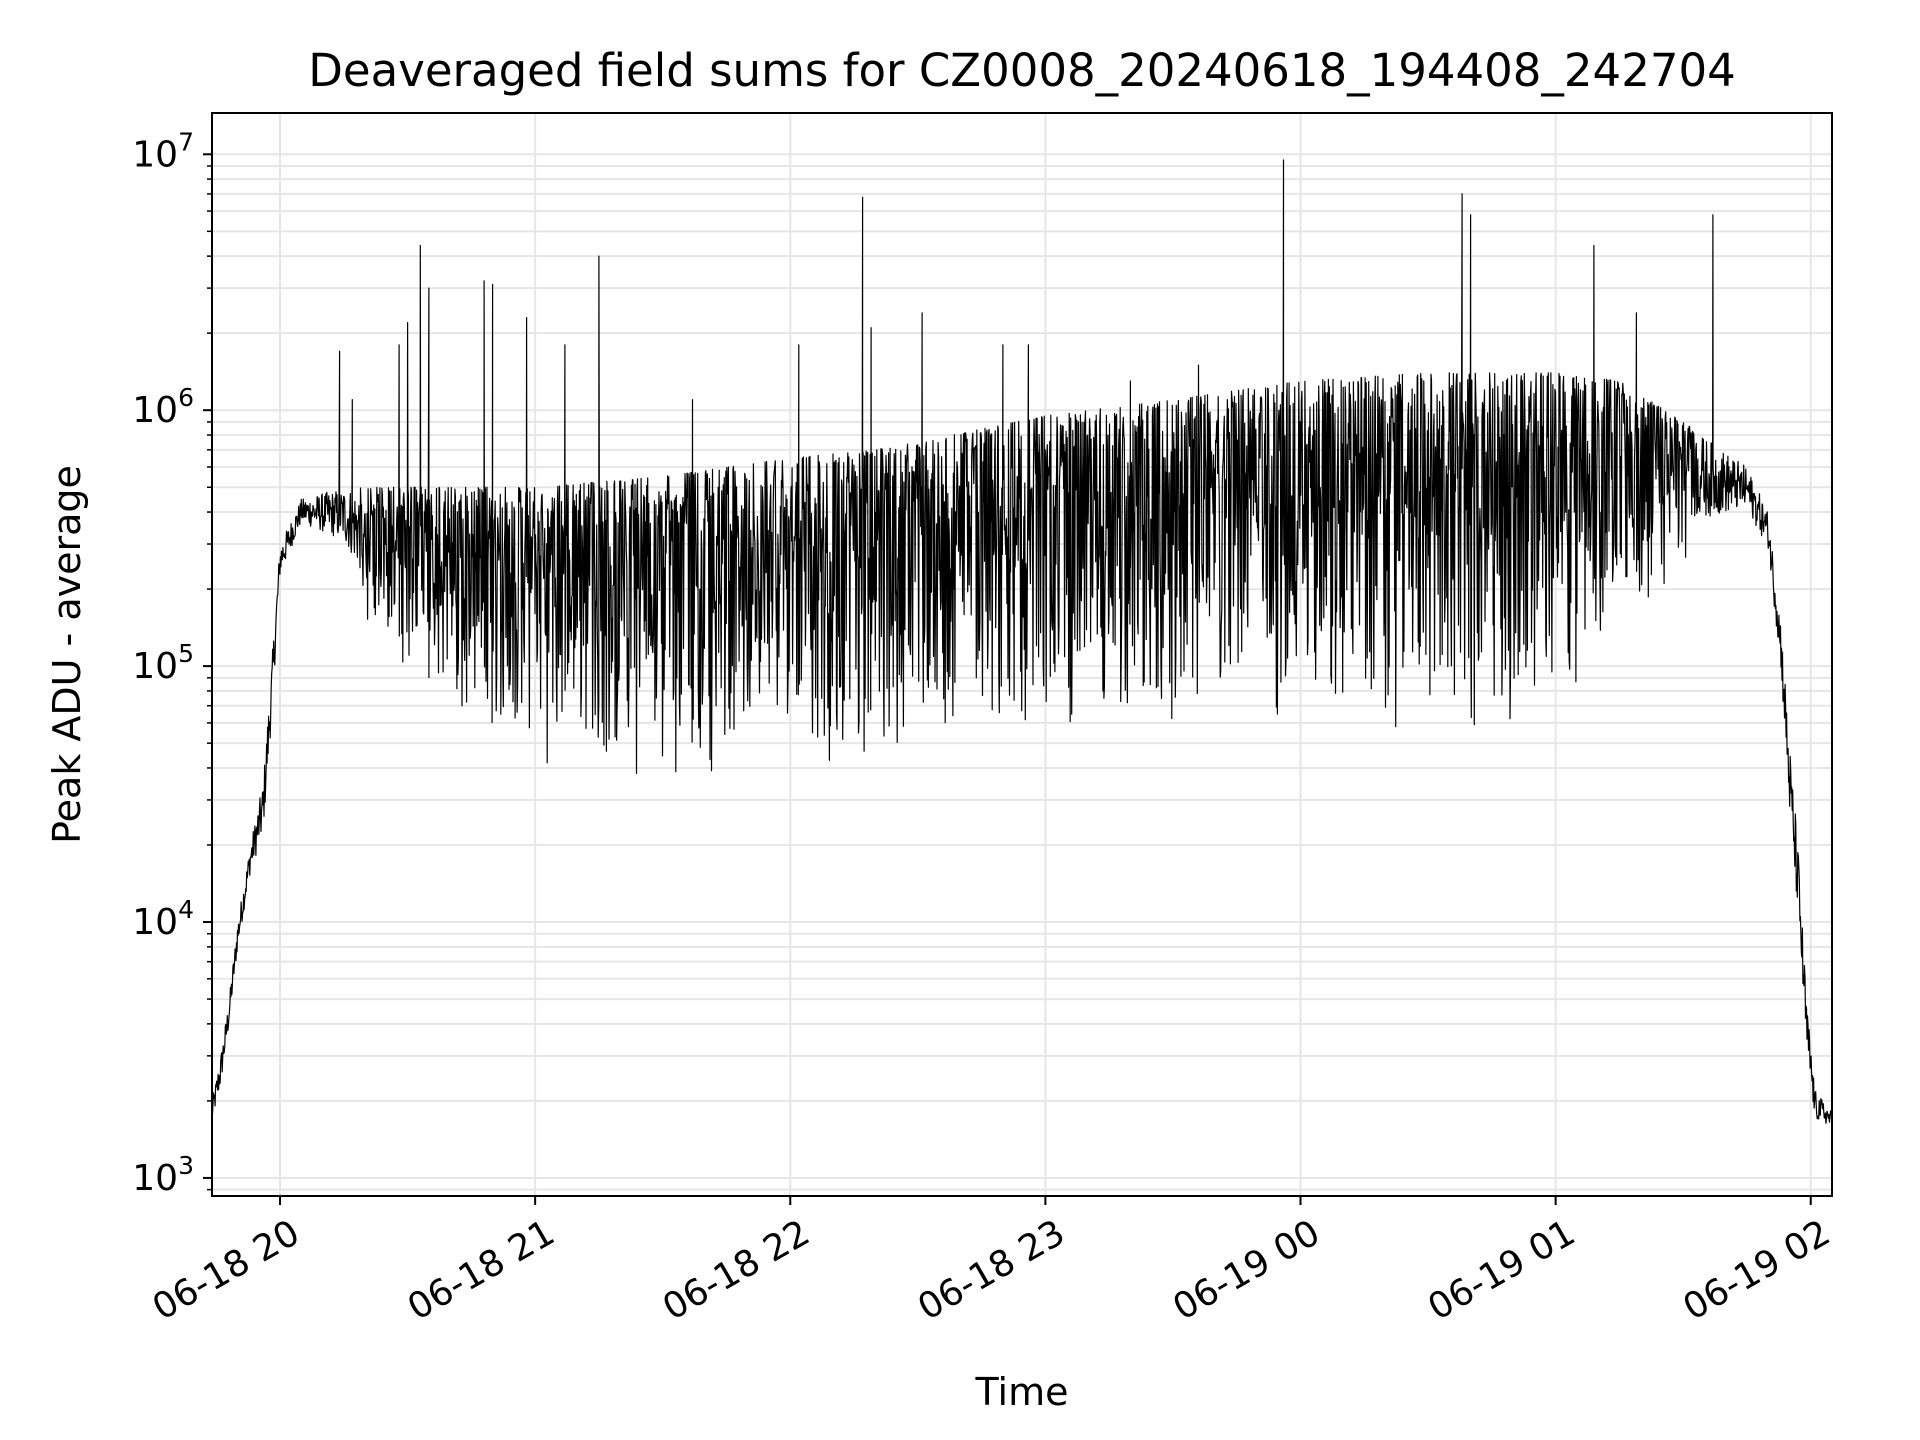 Image resolution: width=1920 pixels, height=1440 pixels. Describe the element at coordinates (163, 919) in the screenshot. I see `y-tick-label: 10⁴` at that location.